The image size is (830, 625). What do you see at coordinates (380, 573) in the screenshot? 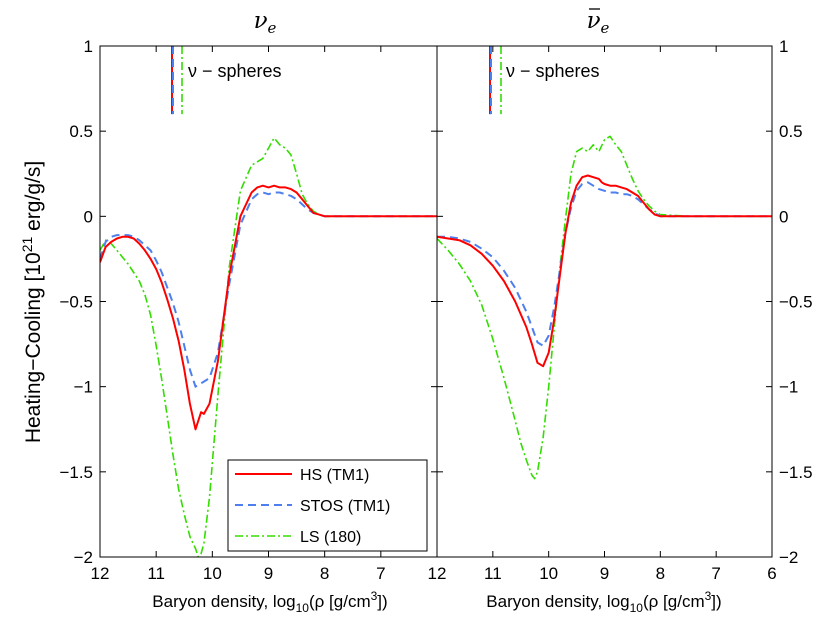
I see `x-tick-label-left-7: 7` at bounding box center [380, 573].